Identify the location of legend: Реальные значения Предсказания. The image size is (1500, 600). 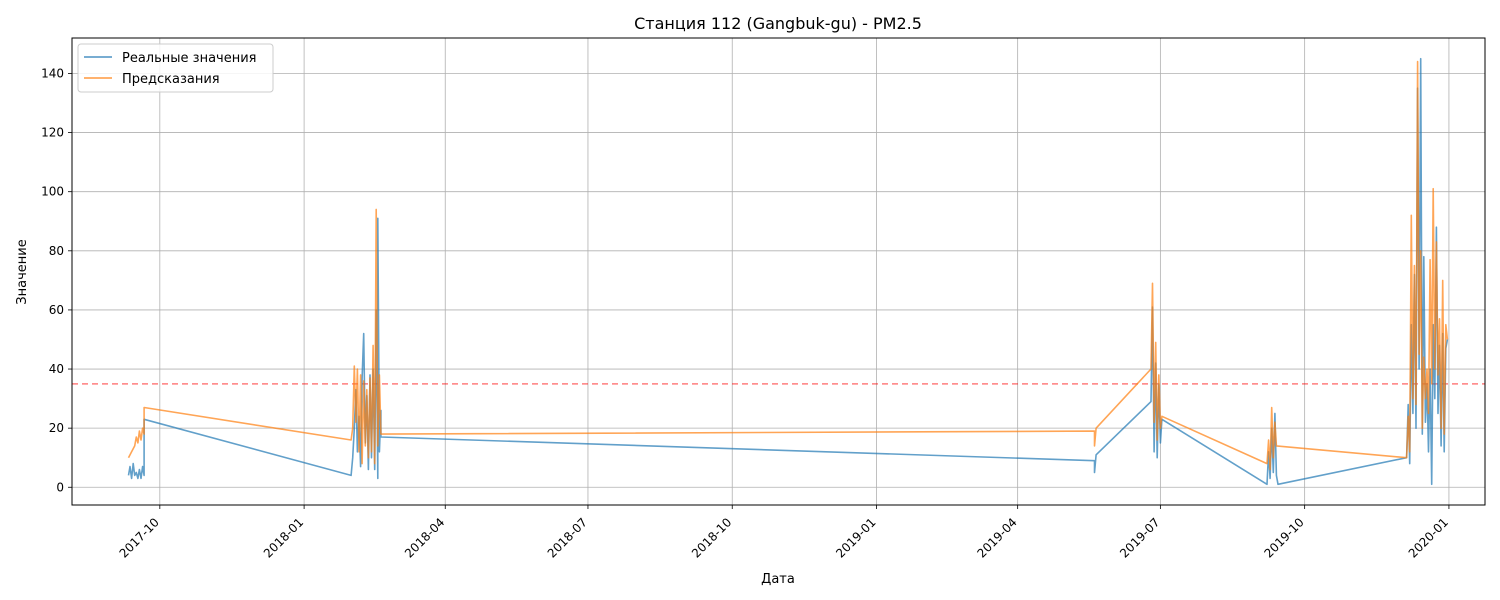
(175, 68).